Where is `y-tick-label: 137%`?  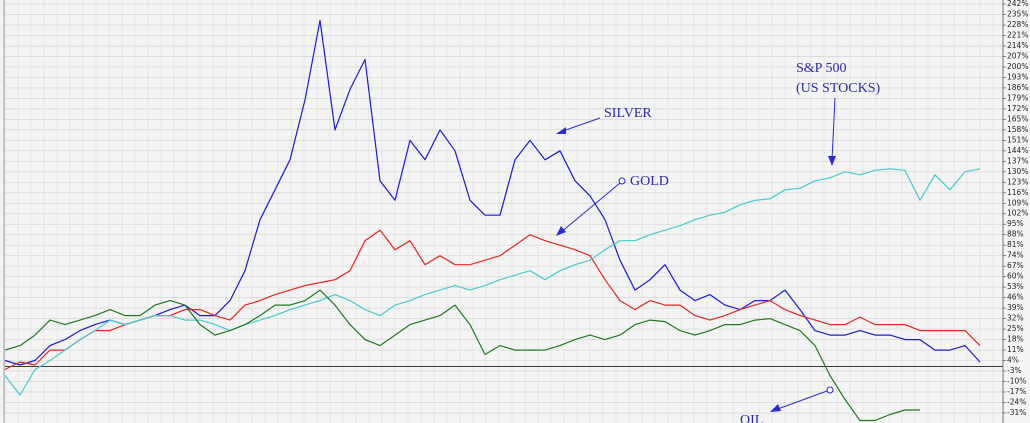 y-tick-label: 137% is located at coordinates (1017, 160).